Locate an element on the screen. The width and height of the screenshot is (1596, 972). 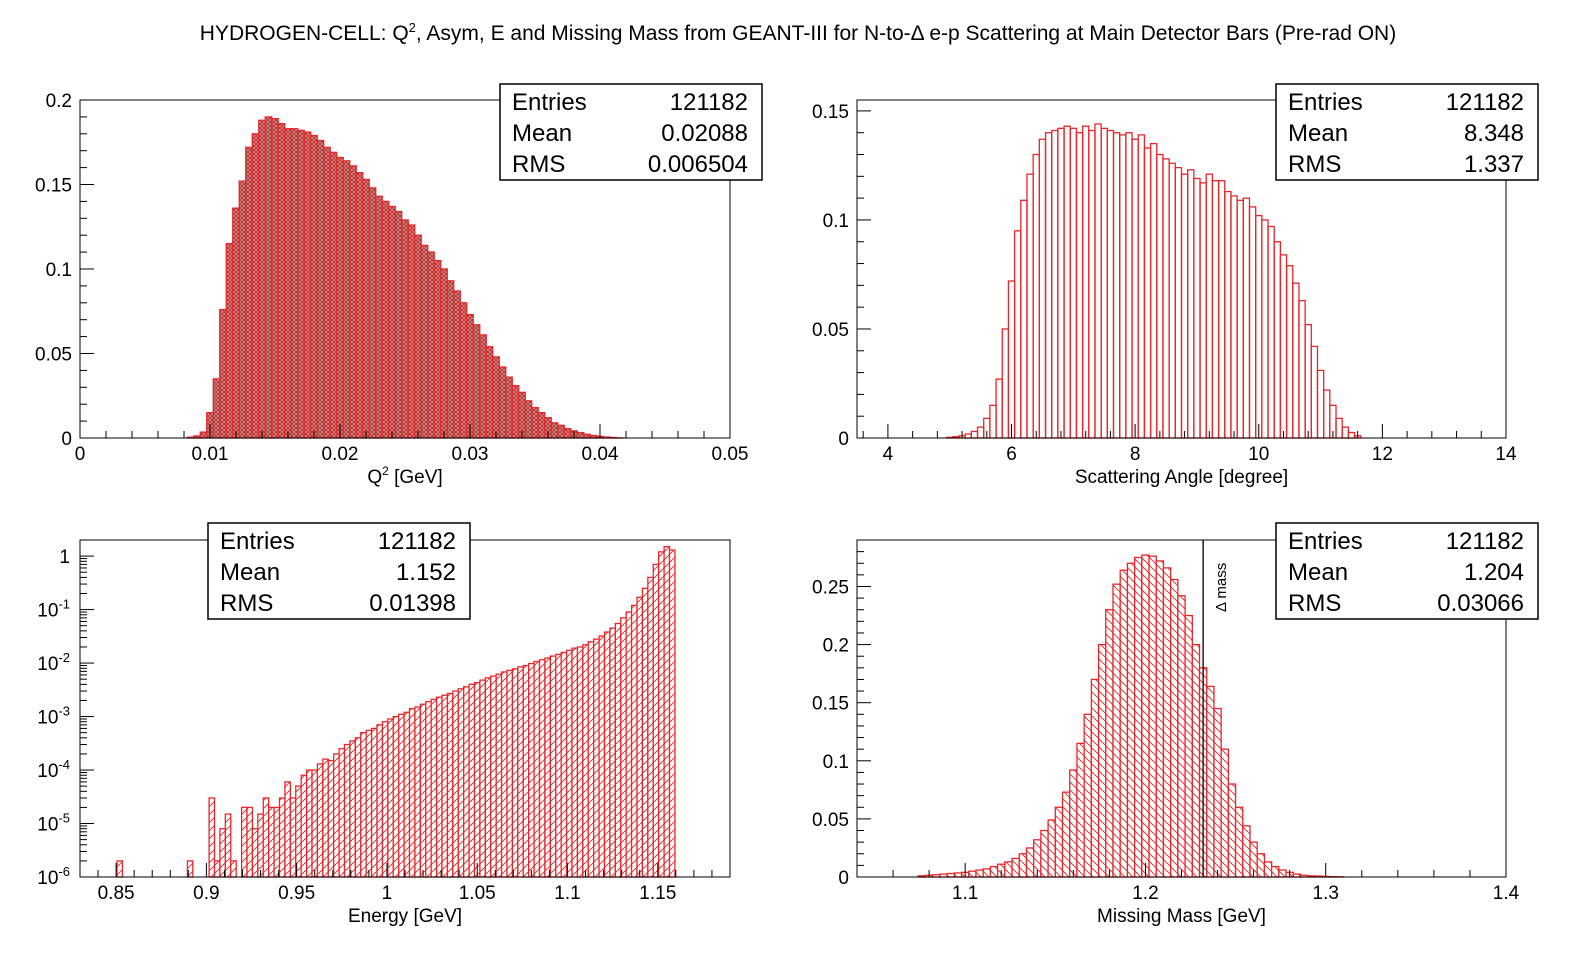
stats-value-mean: 1.152 is located at coordinates (426, 572).